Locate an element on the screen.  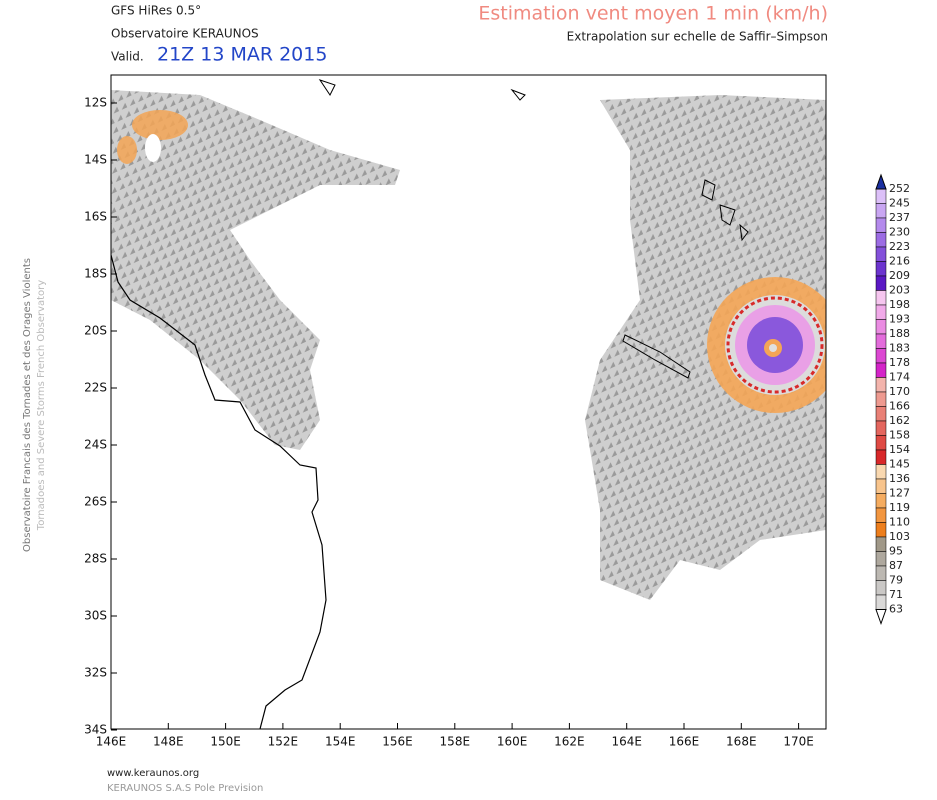
lon-label: 150E is located at coordinates (225, 742).